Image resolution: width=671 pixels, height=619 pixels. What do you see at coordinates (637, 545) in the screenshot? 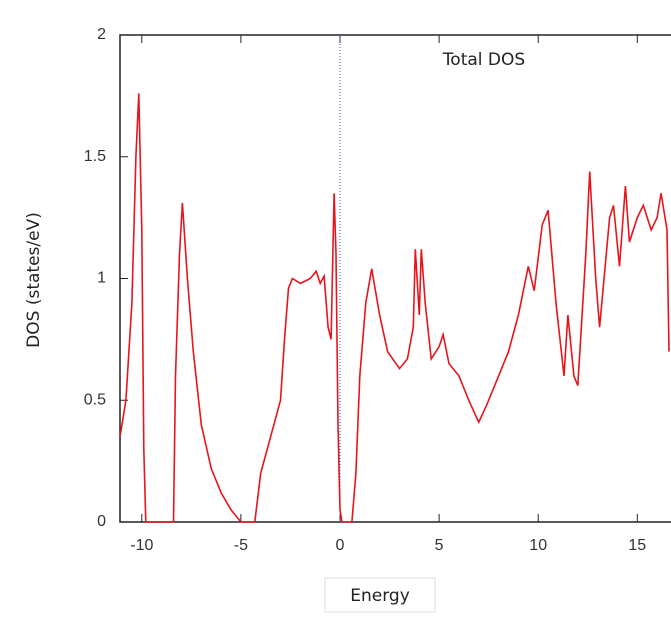
I see `x-tick-label: 15` at bounding box center [637, 545].